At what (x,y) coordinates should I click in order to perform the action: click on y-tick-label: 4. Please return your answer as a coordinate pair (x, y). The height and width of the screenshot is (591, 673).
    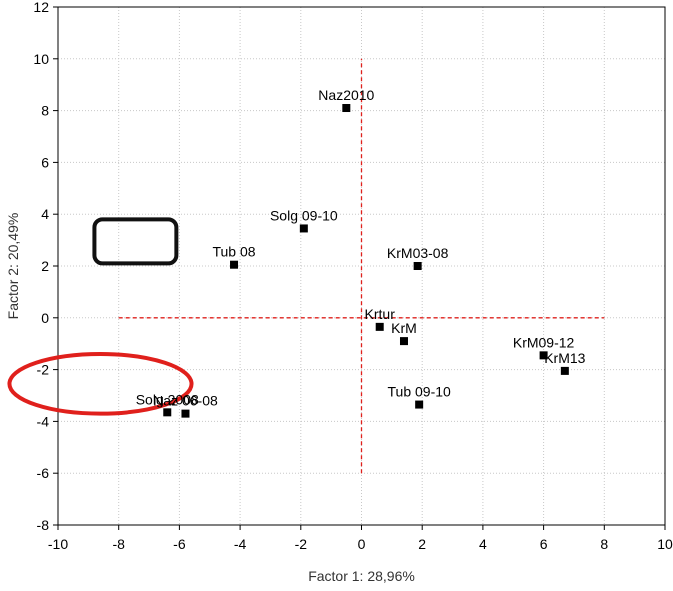
    Looking at the image, I should click on (45, 214).